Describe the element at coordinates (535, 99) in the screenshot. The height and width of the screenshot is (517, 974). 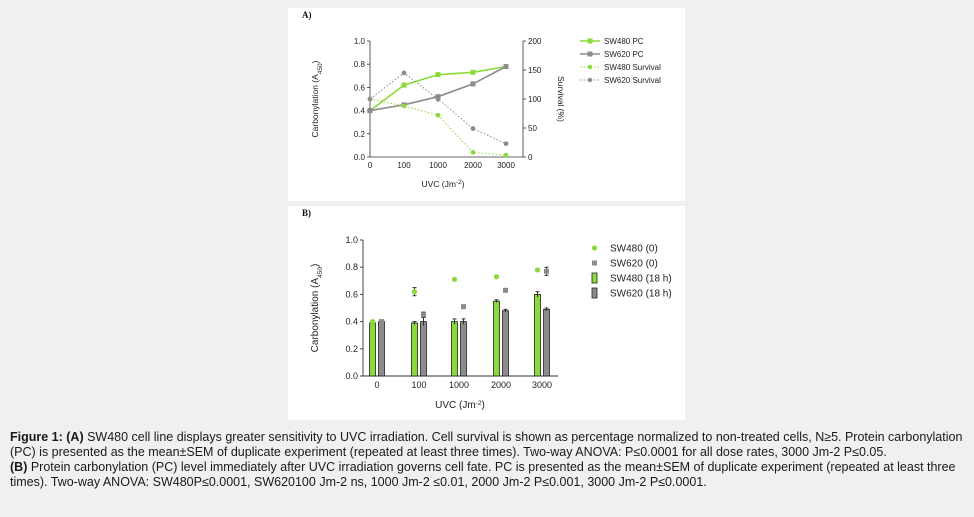
I see `y-right-tick-label: 100` at that location.